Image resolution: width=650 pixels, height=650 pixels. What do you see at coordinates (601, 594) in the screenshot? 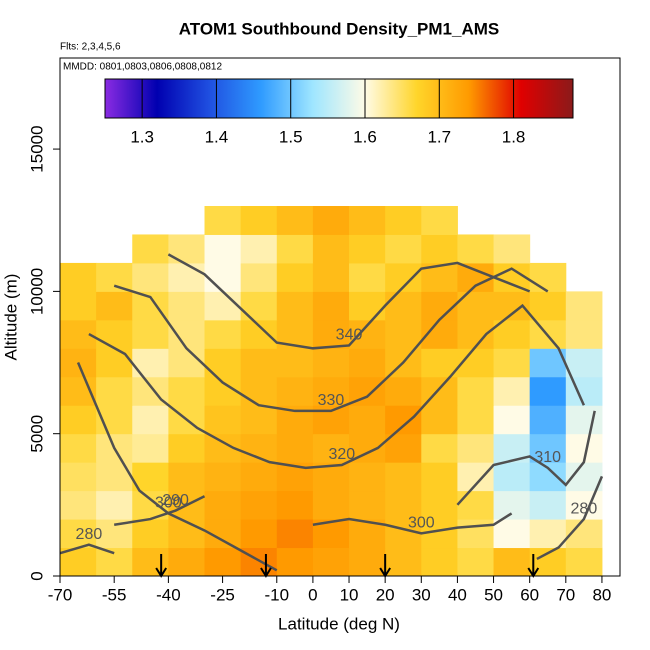
I see `x-tick-label: 80` at bounding box center [601, 594].